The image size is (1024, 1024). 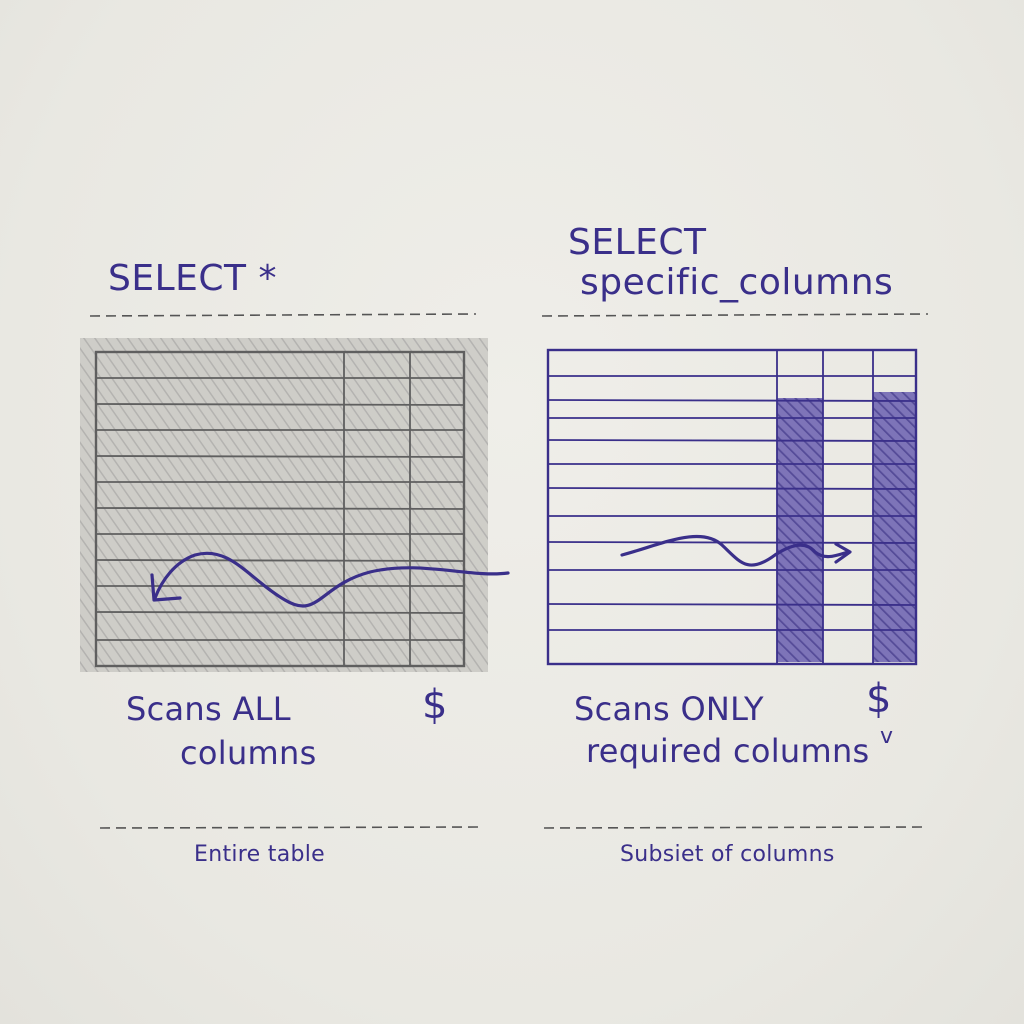 What do you see at coordinates (887, 736) in the screenshot?
I see `right-cost-down-marker: v` at bounding box center [887, 736].